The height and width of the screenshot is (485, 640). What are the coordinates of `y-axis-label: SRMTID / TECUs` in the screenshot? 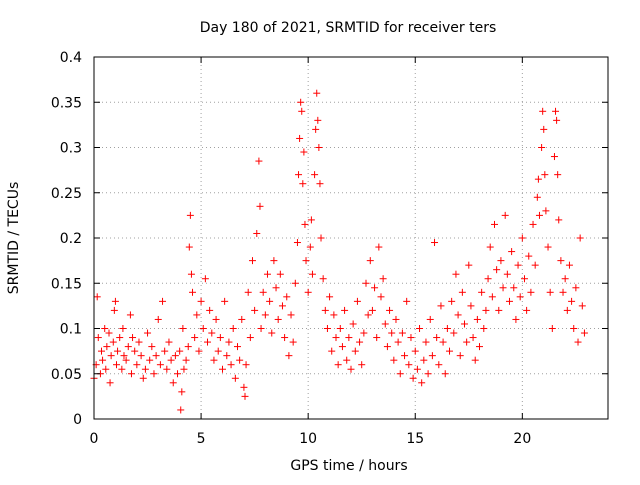 It's located at (14, 238).